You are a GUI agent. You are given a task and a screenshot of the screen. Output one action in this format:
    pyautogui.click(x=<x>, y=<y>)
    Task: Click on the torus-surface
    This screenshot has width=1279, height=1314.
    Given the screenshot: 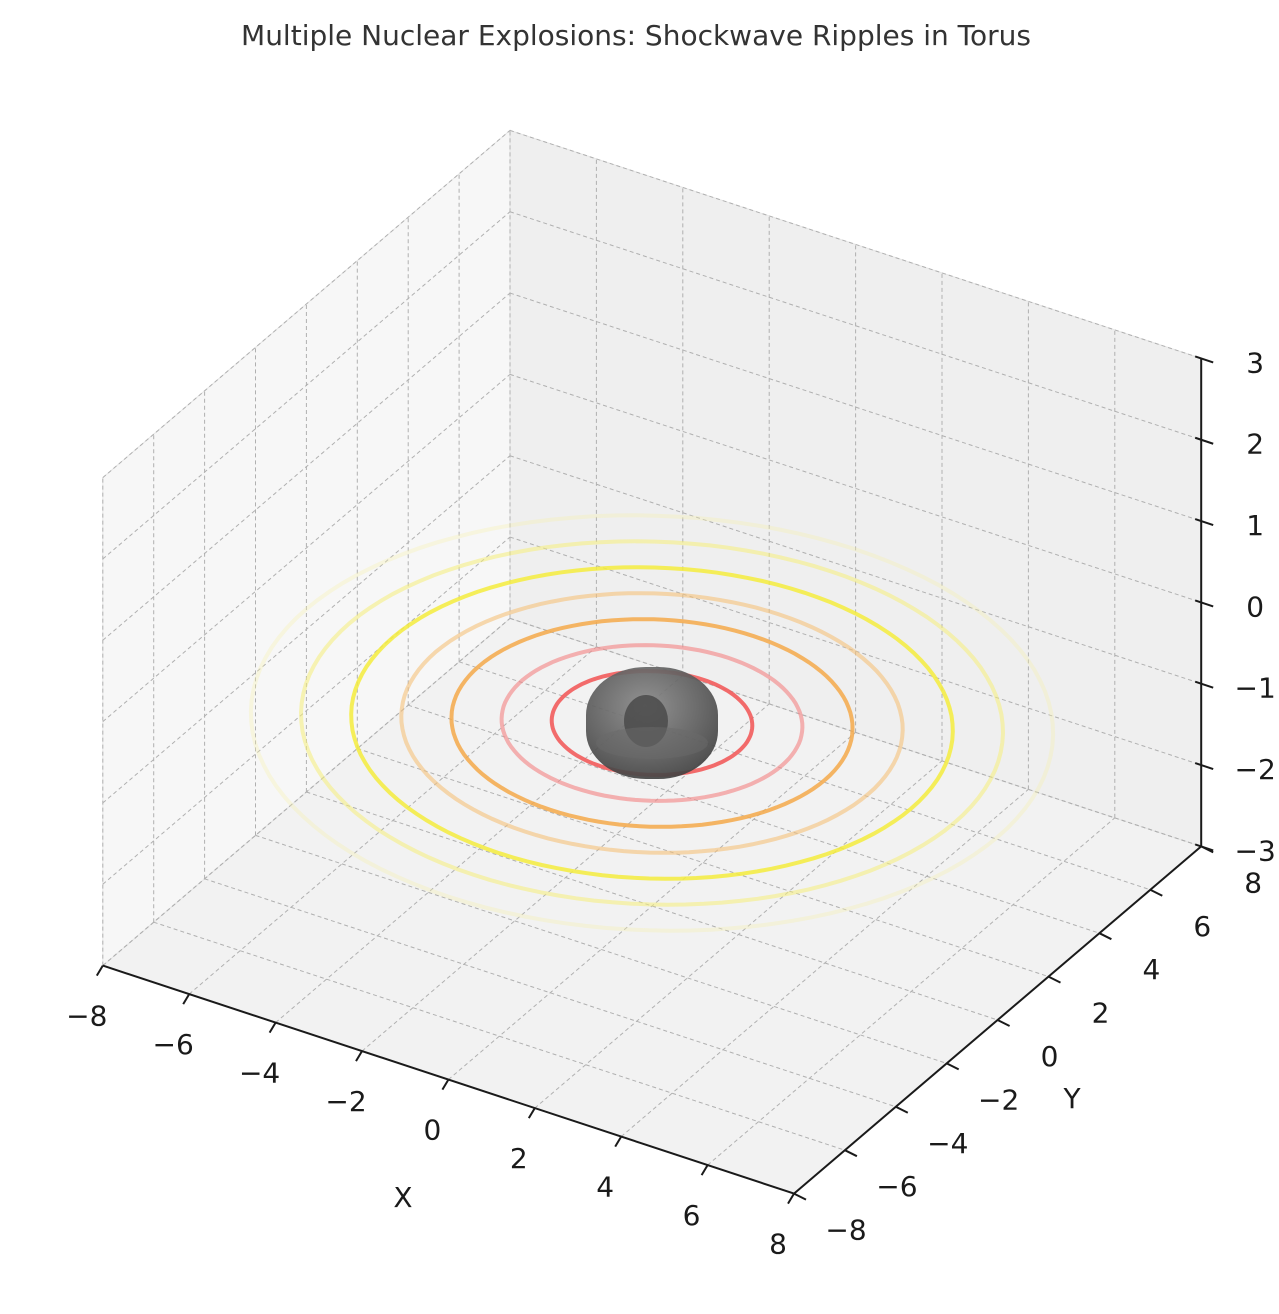 What is the action you would take?
    pyautogui.click(x=652, y=722)
    